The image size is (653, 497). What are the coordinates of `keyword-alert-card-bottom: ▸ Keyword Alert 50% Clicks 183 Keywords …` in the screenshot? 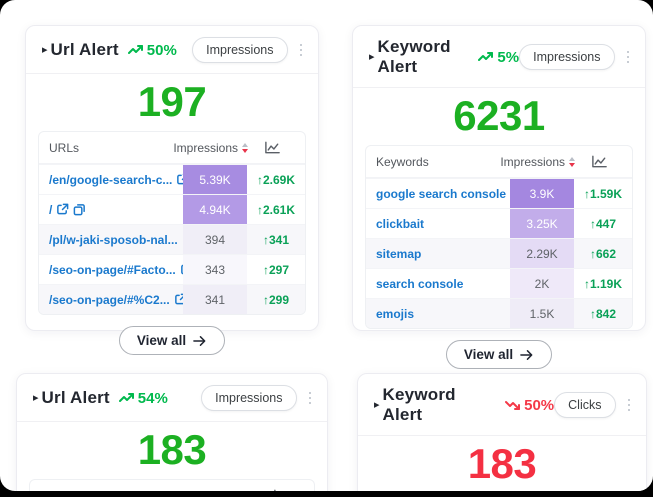 It's located at (502, 432).